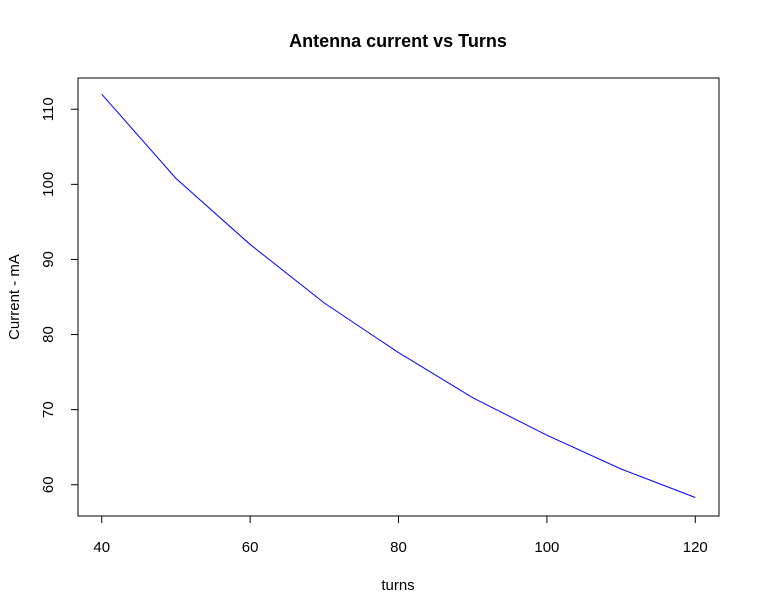  Describe the element at coordinates (48, 484) in the screenshot. I see `y-tick-label: 60` at that location.